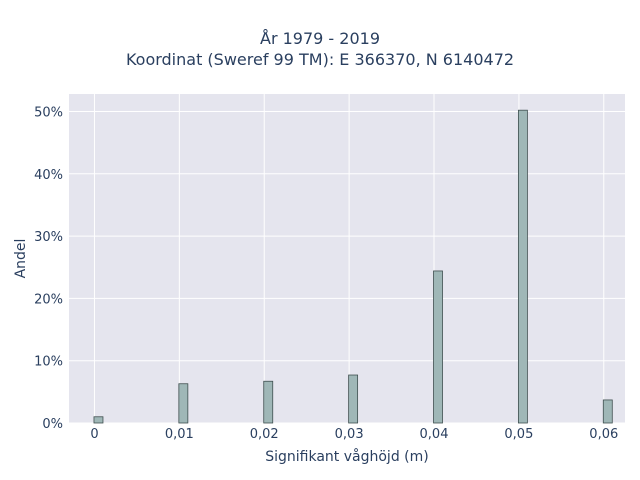 Image resolution: width=640 pixels, height=480 pixels. I want to click on x-tick-label: 0,03, so click(349, 434).